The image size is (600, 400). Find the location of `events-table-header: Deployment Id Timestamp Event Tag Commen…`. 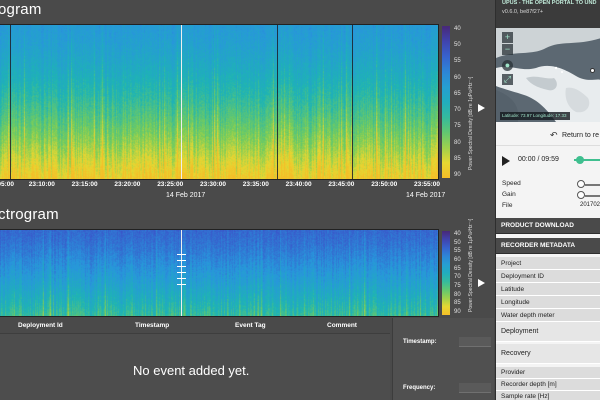

events-table-header: Deployment Id Timestamp Event Tag Commen… is located at coordinates (195, 326).